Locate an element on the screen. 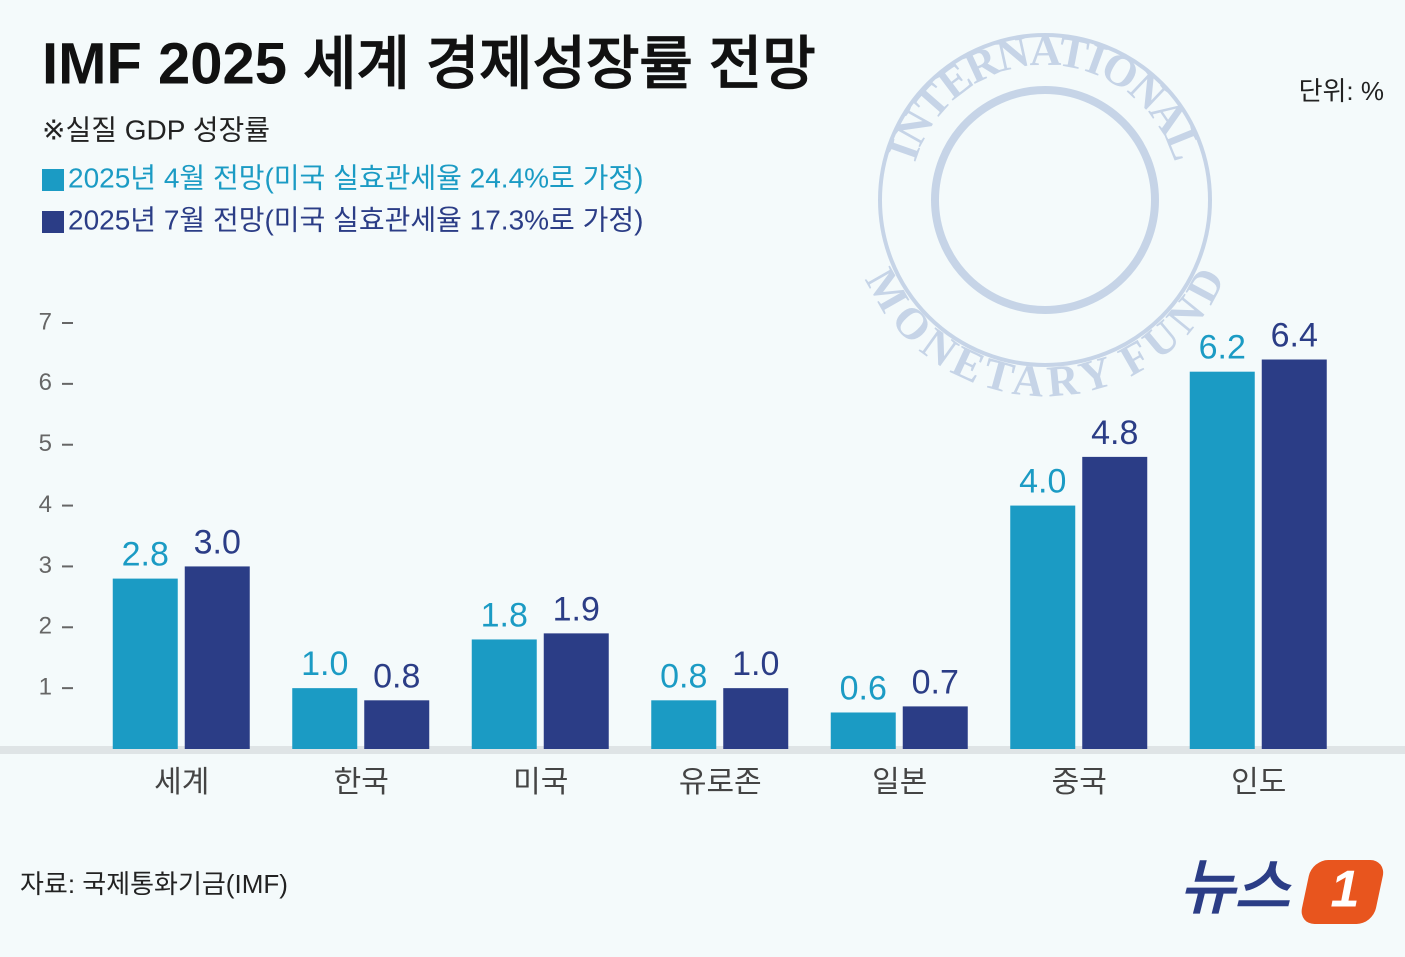 The width and height of the screenshot is (1405, 957). value-label: 2.8 is located at coordinates (145, 555).